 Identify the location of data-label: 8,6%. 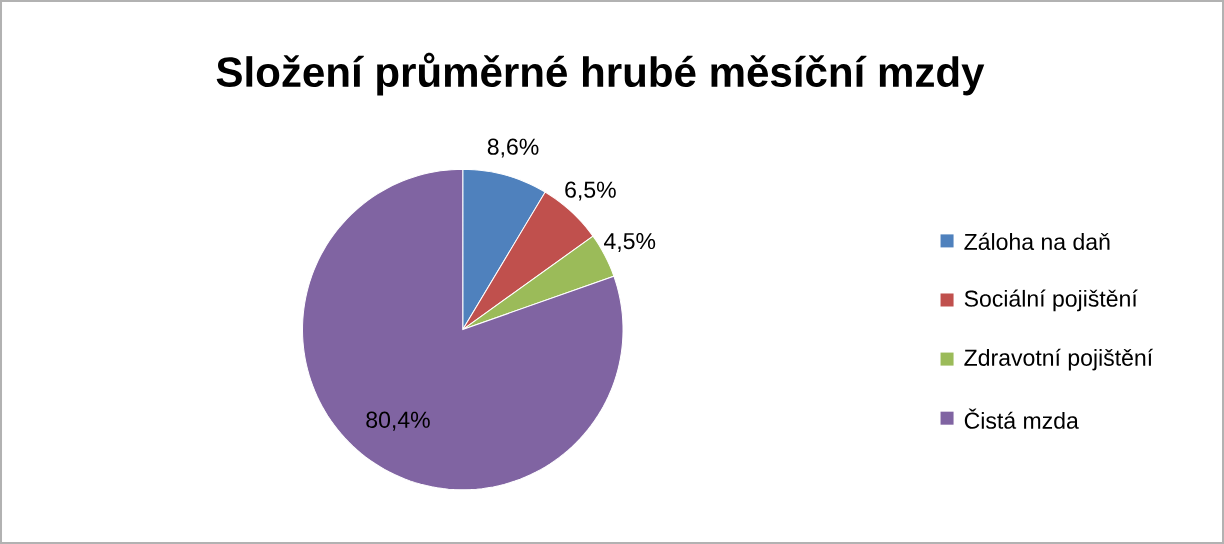
(513, 148).